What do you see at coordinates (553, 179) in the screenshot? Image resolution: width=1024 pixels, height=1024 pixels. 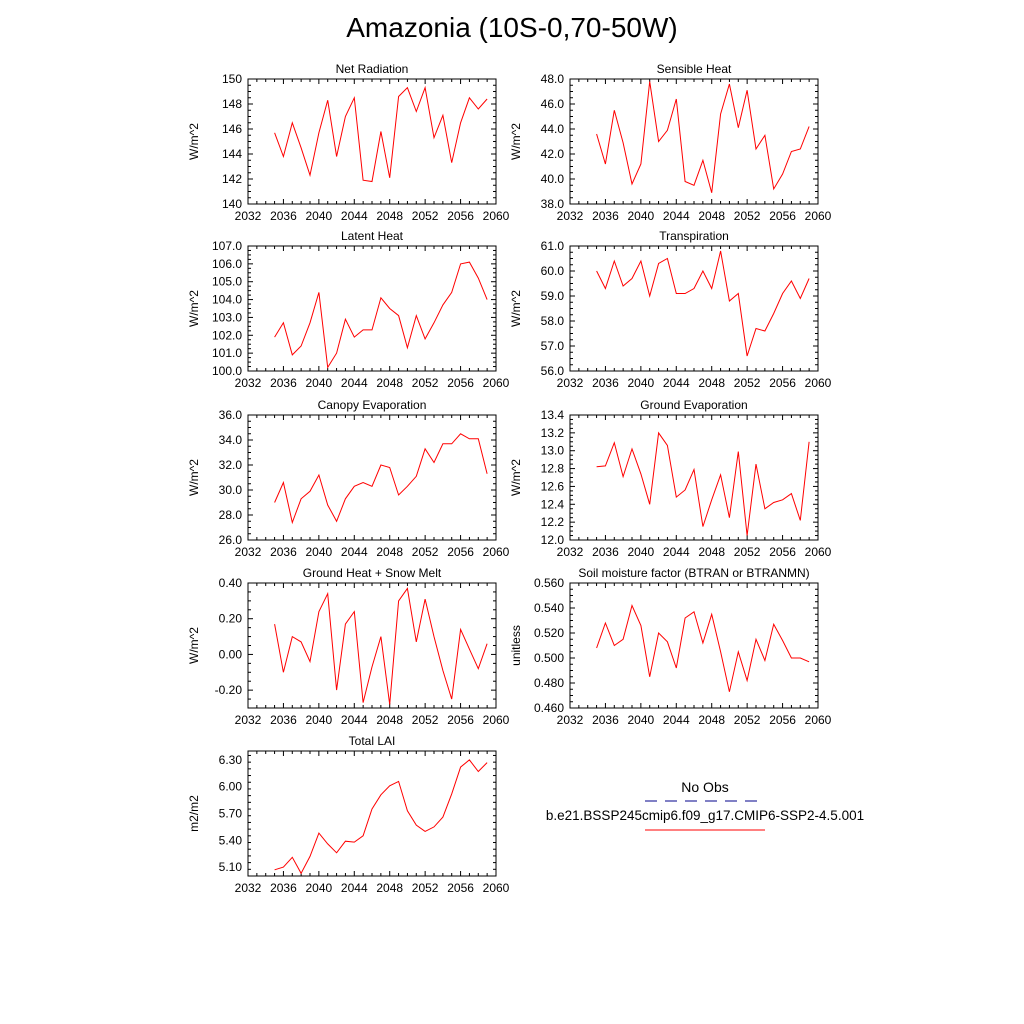 I see `y-tick-label: 40.0` at bounding box center [553, 179].